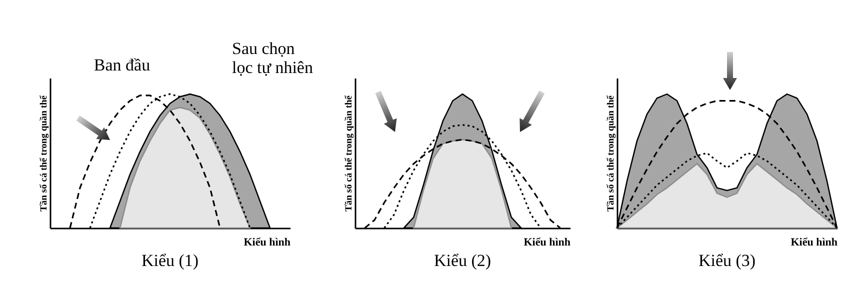 The width and height of the screenshot is (857, 284). What do you see at coordinates (170, 260) in the screenshot?
I see `text: Kiểu (1)` at bounding box center [170, 260].